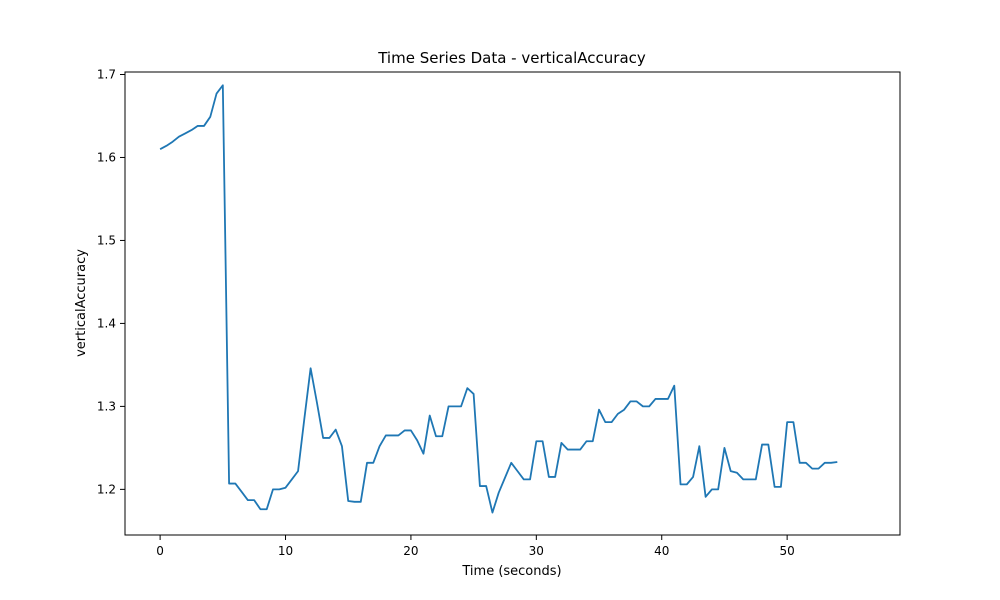 This screenshot has width=1000, height=600. I want to click on x-tick-label: 40, so click(661, 551).